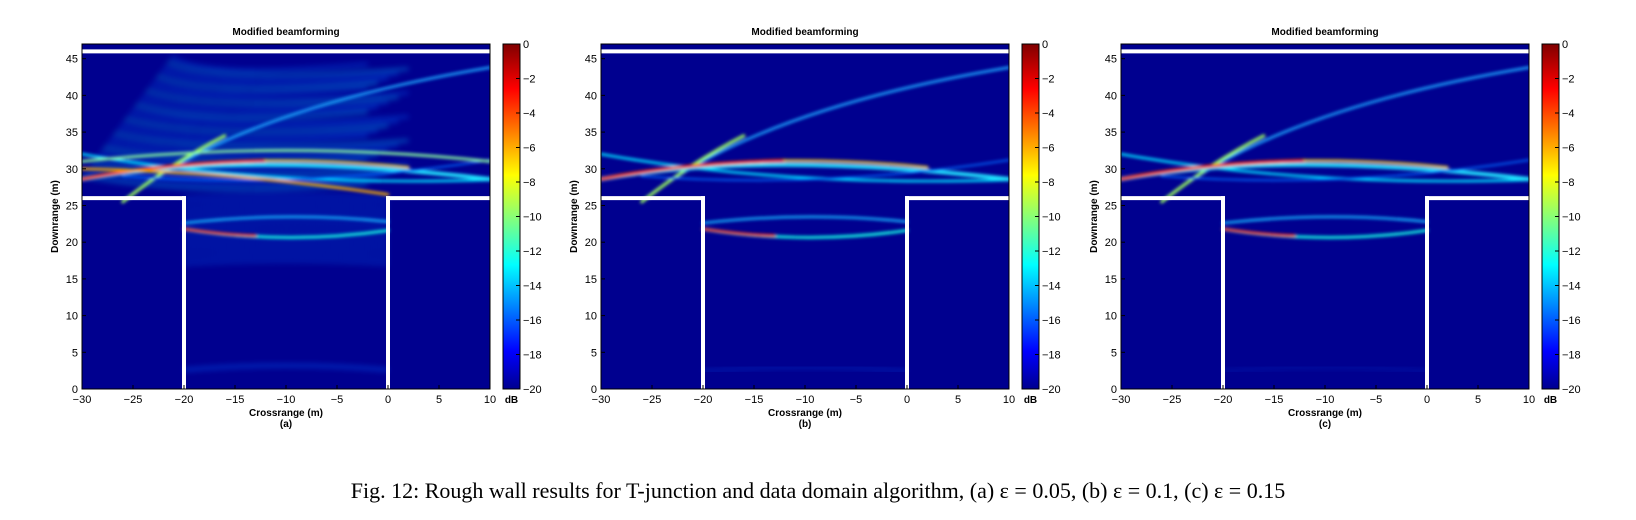 The height and width of the screenshot is (520, 1636). What do you see at coordinates (1325, 400) in the screenshot?
I see `x-tick-label: −10` at bounding box center [1325, 400].